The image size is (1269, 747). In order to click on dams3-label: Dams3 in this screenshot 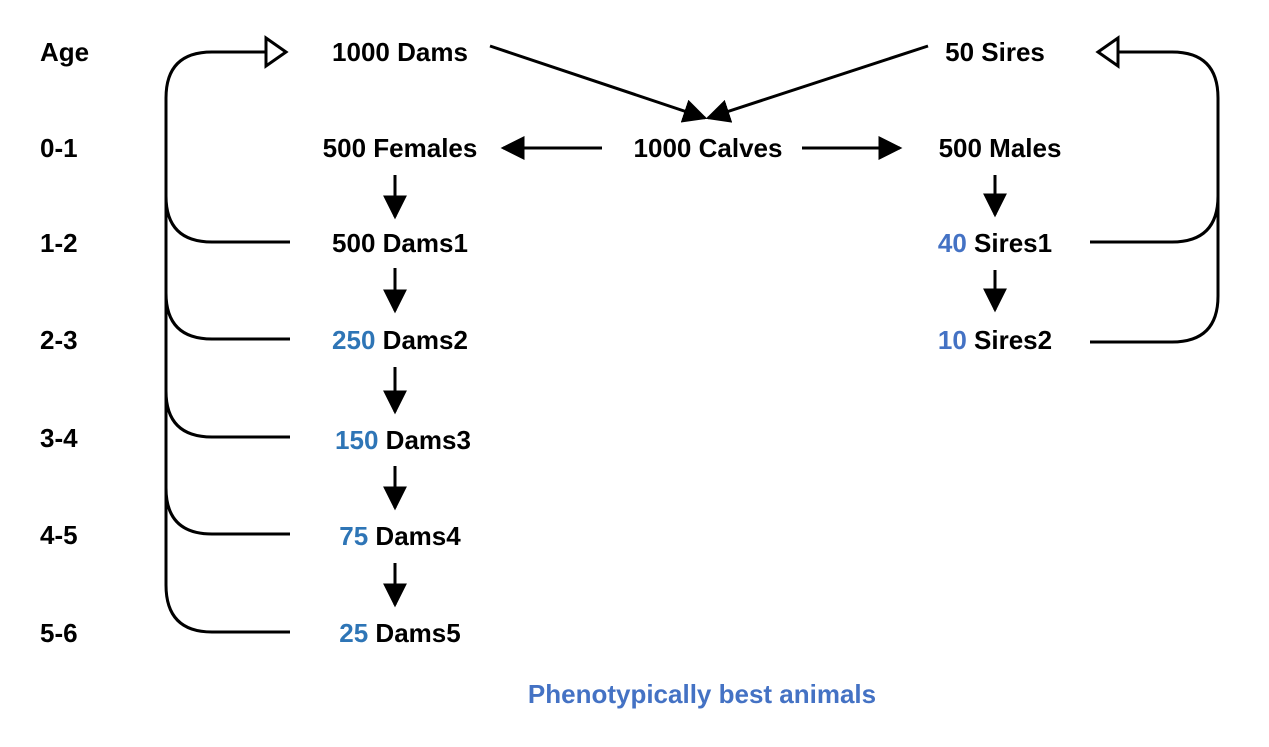, I will do `click(424, 440)`.